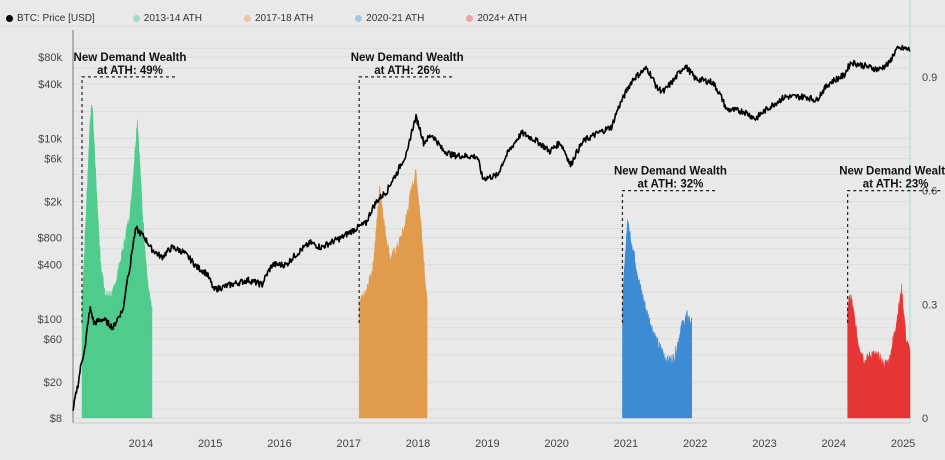 This screenshot has width=945, height=460. Describe the element at coordinates (284, 18) in the screenshot. I see `legend-label: 2017-18 ATH` at that location.